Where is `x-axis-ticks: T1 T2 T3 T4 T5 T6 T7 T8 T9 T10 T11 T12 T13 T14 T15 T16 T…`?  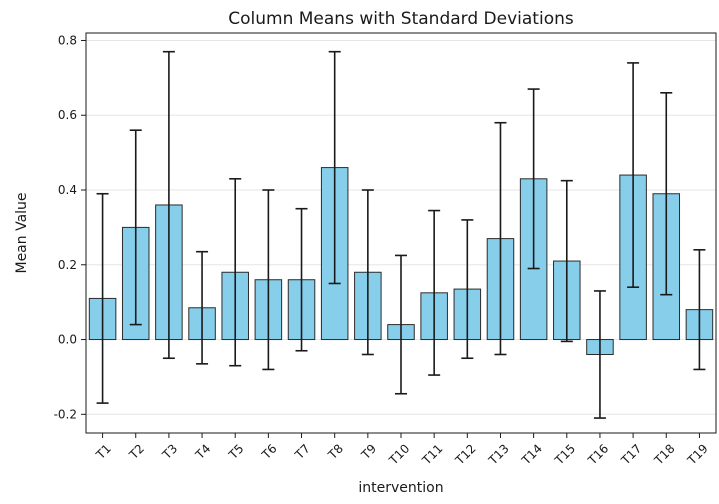
x-axis-ticks: T1 T2 T3 T4 T5 T6 T7 T8 T9 T10 T11 T12 T13 T14 T15 T16 T… is located at coordinates (402, 450).